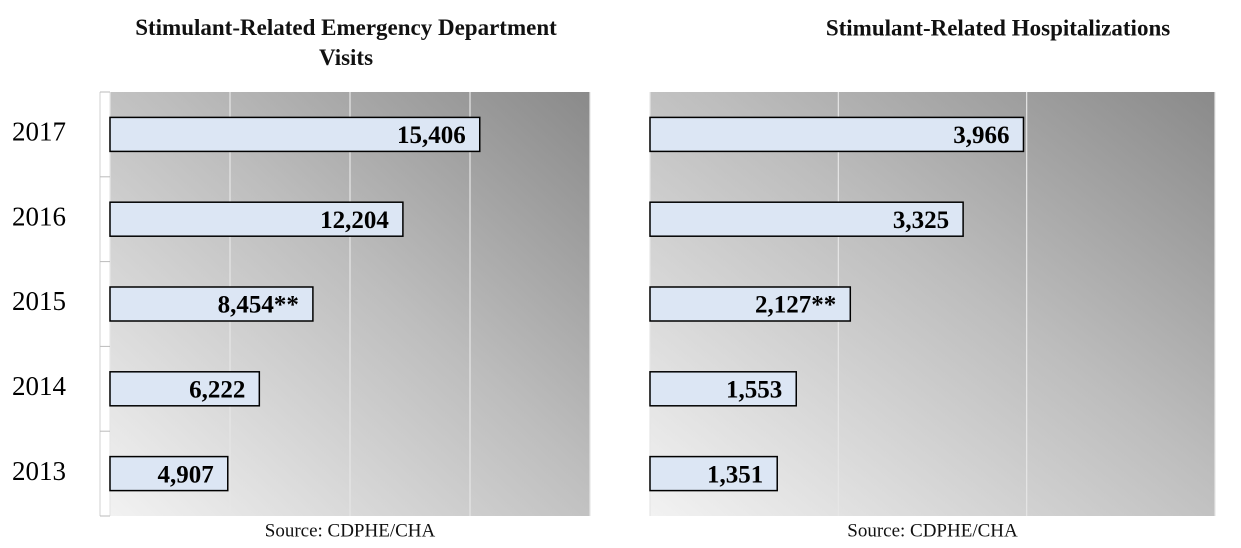  What do you see at coordinates (431, 135) in the screenshot?
I see `value-label: 15,406` at bounding box center [431, 135].